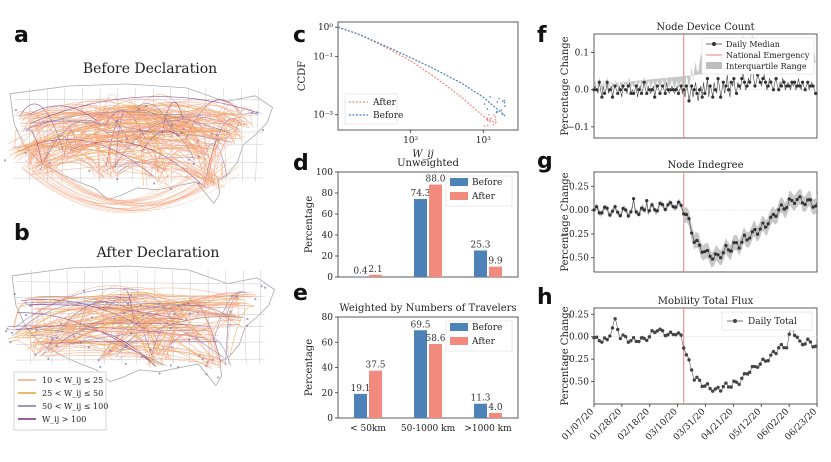  I want to click on y-tick-label: −0.25, so click(575, 360).